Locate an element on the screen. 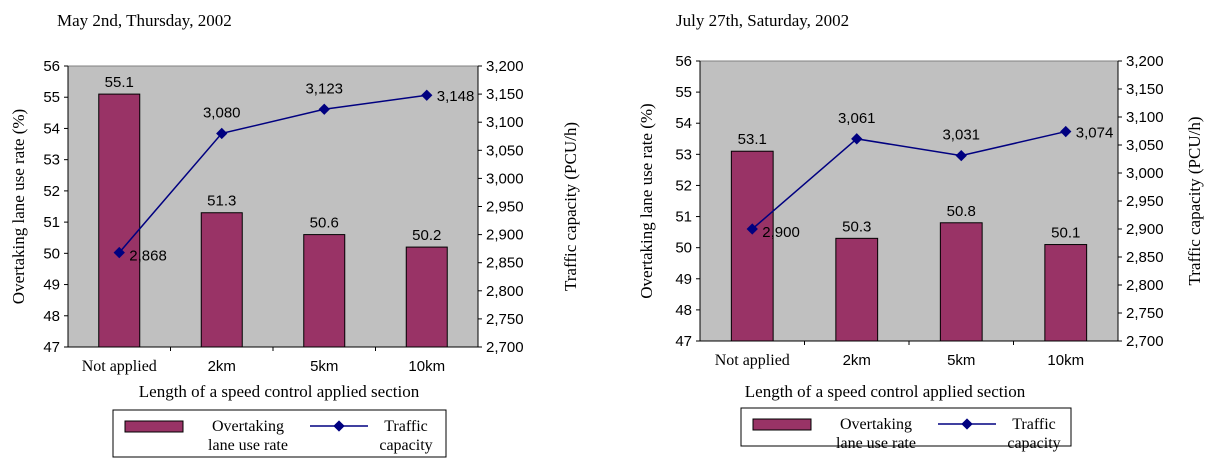  bar-data-label: 50.2 is located at coordinates (426, 235).